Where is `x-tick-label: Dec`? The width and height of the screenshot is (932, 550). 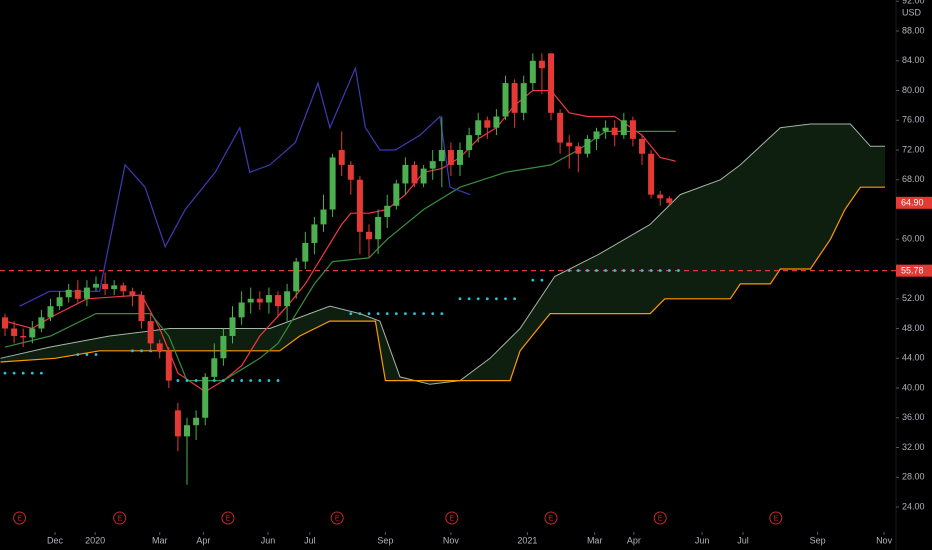 x-tick-label: Dec is located at coordinates (55, 540).